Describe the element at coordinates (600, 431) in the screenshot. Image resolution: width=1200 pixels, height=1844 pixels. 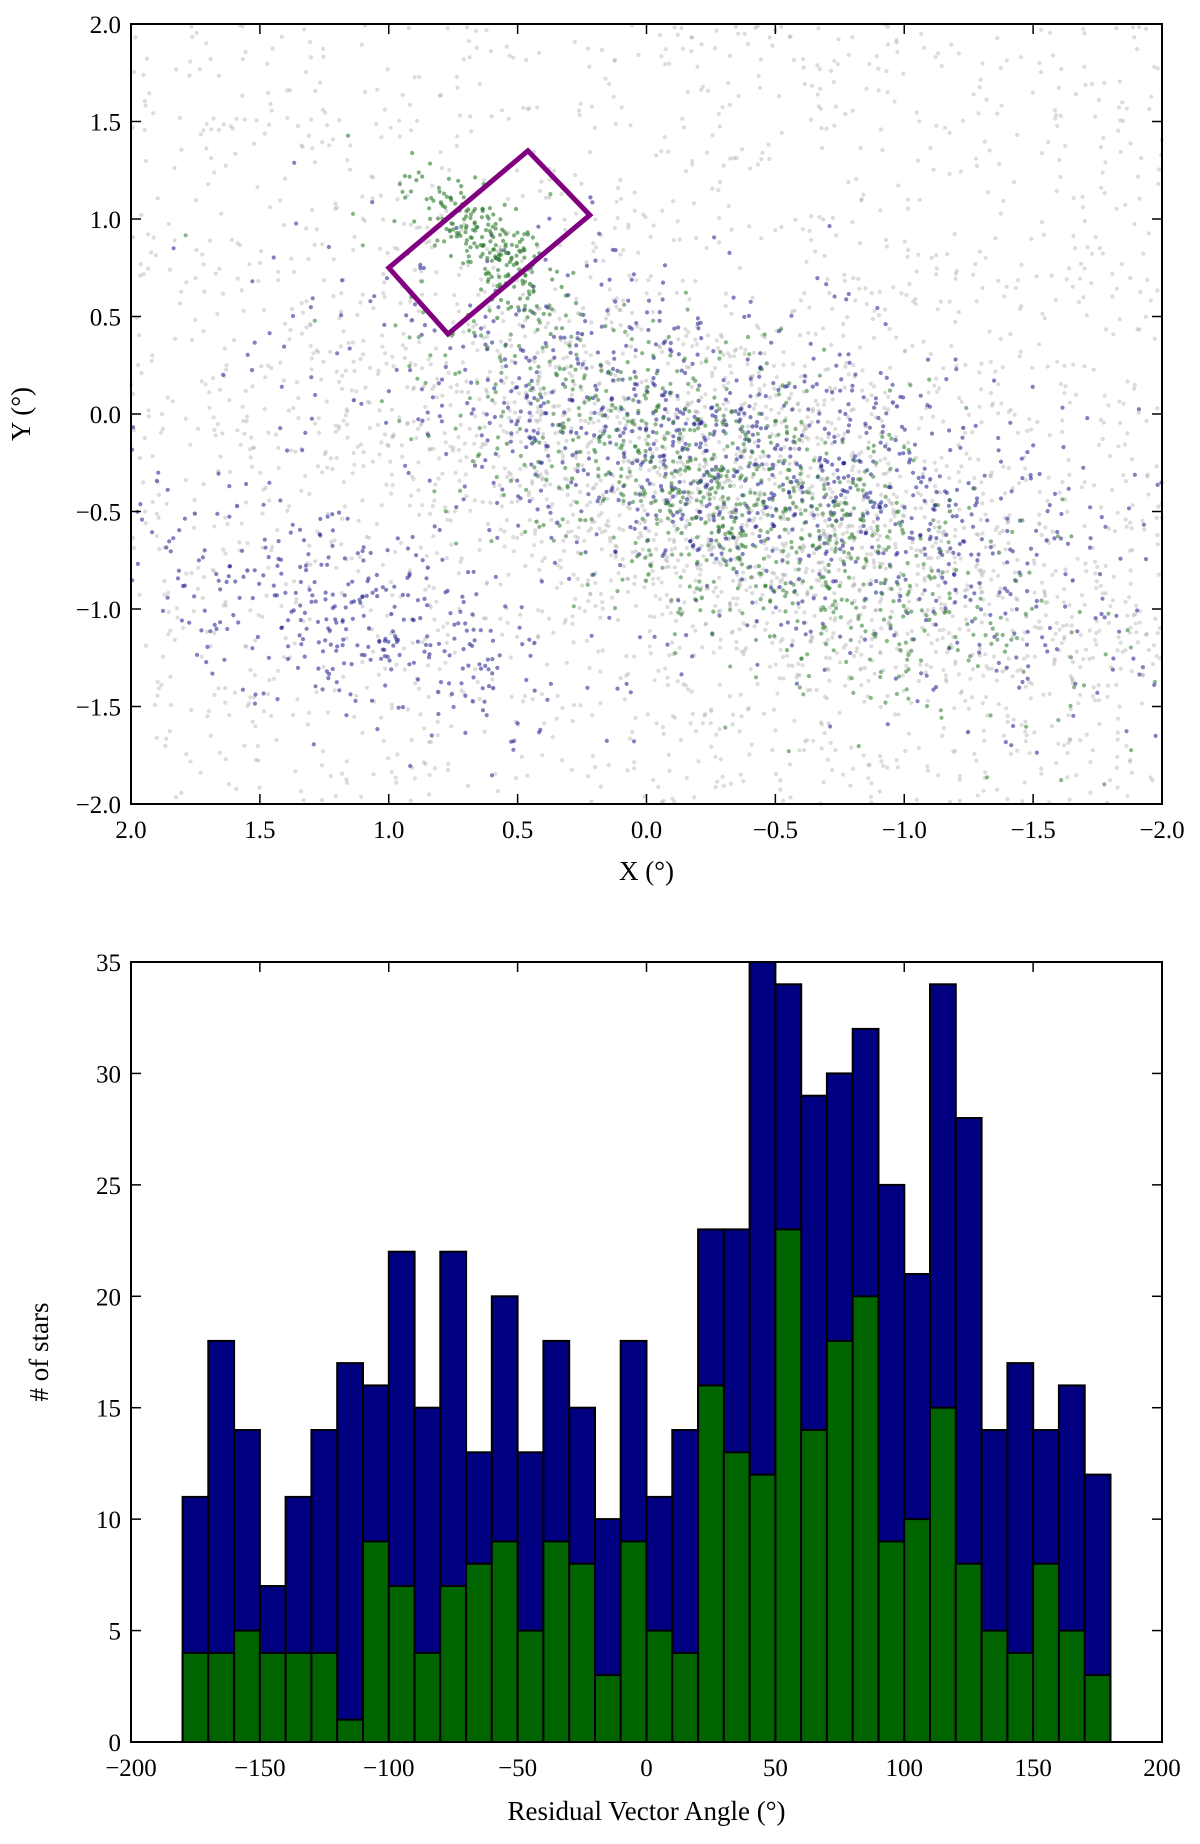
I see `scatter-point-s0-2058` at that location.